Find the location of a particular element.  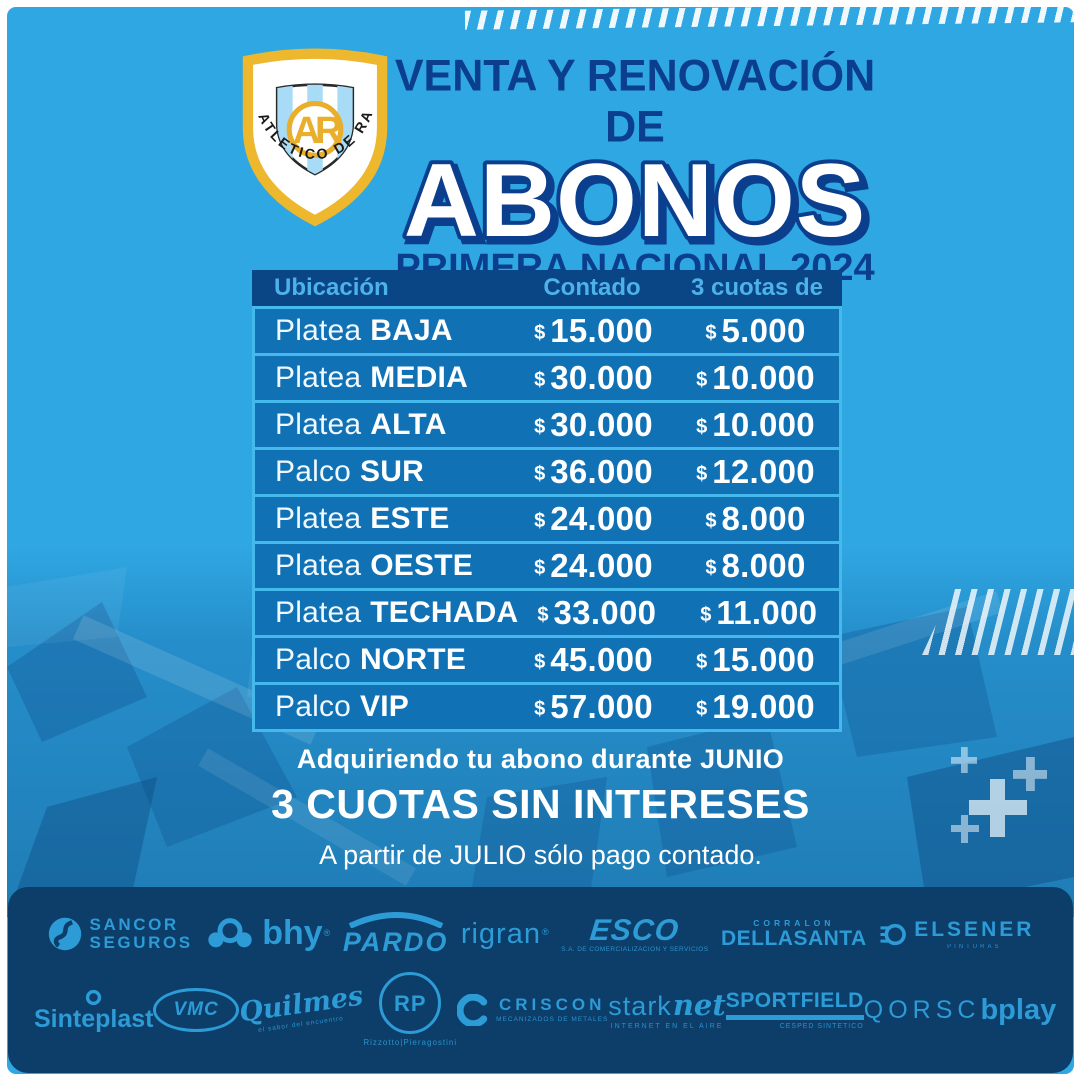

sponsor-name: PARDO is located at coordinates (396, 942).